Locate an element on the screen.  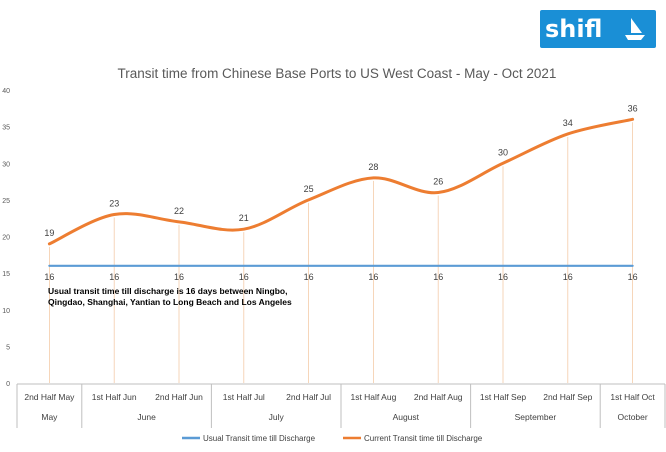
x-tick-label: 1st Half Jul is located at coordinates (244, 397).